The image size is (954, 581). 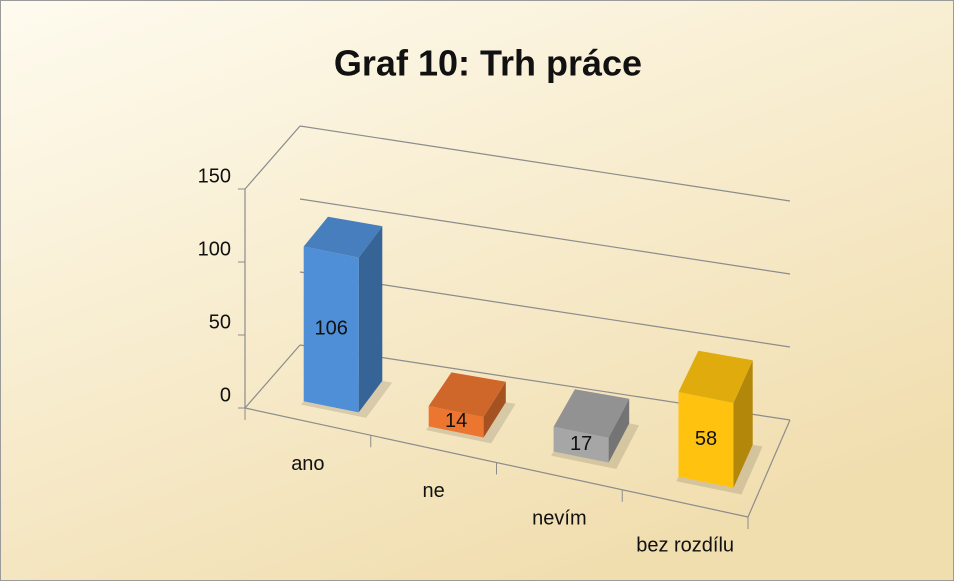 I want to click on x-tick-label: nevím, so click(x=559, y=518).